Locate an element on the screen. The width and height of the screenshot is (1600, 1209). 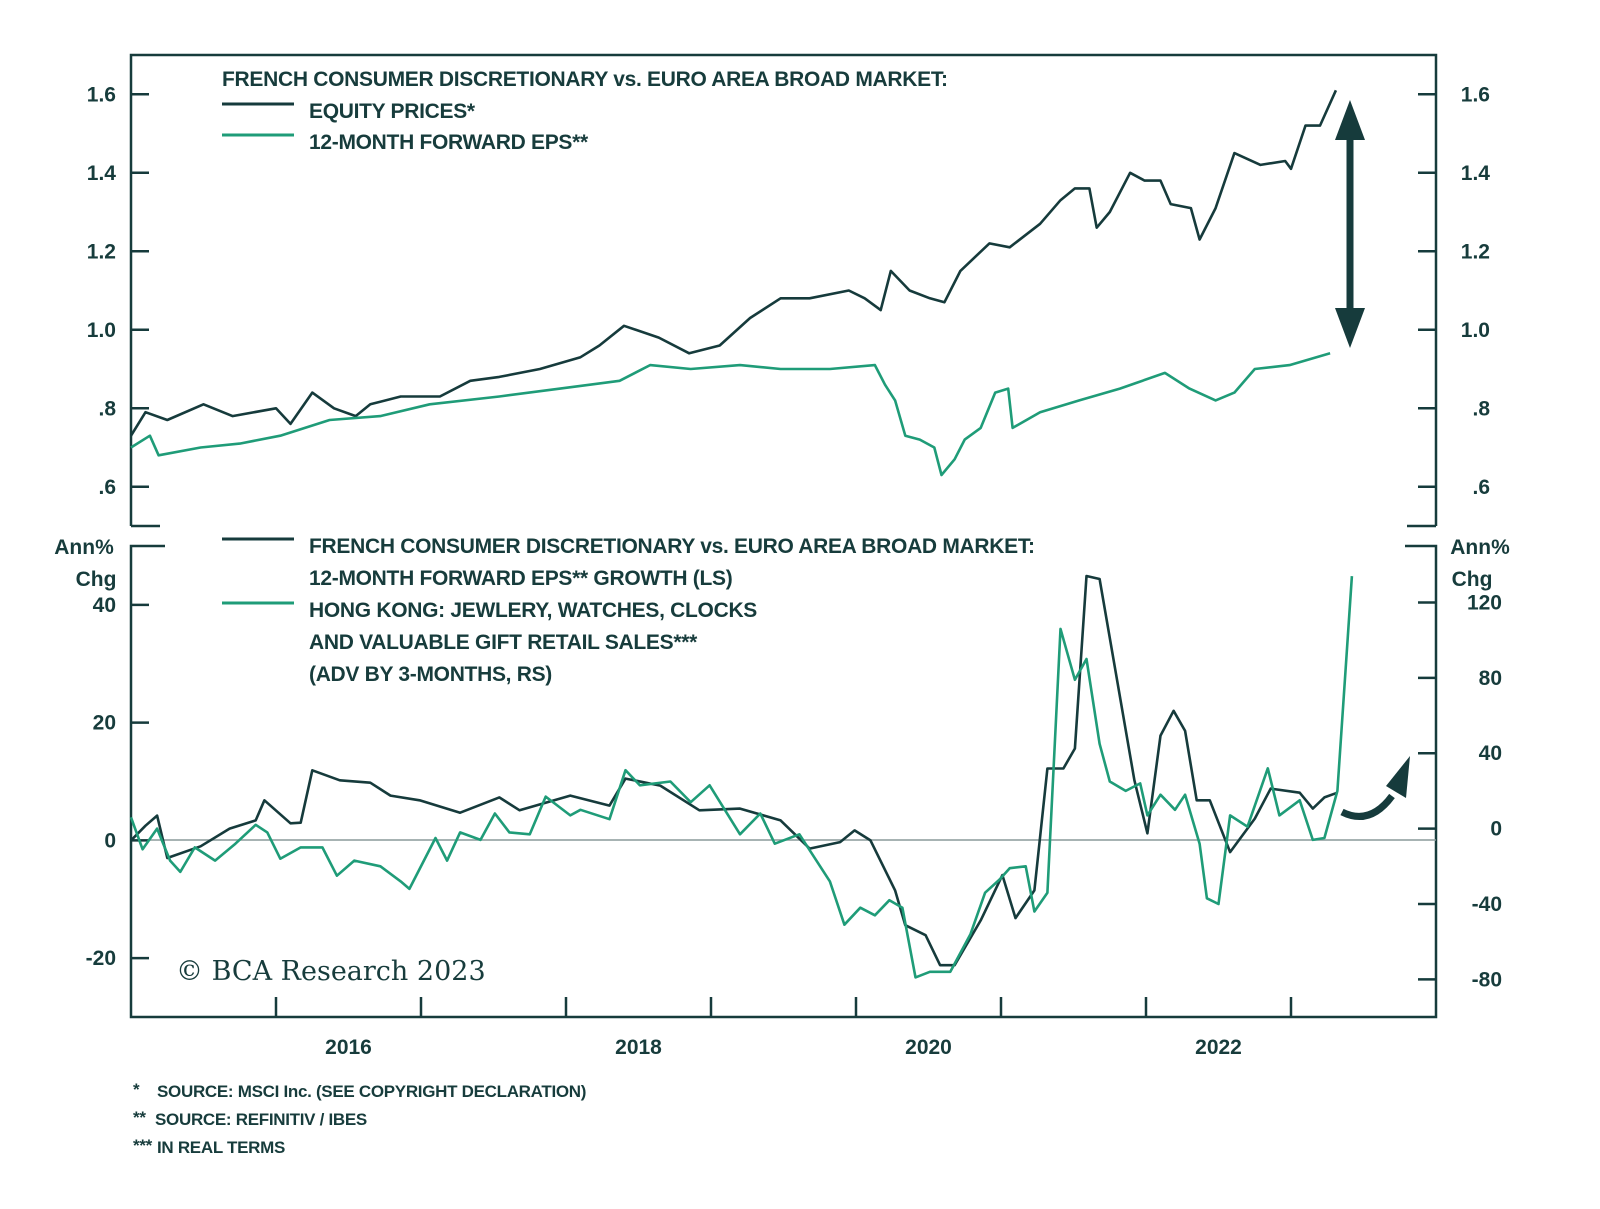
bottom-right-ytick-label: 80 is located at coordinates (1490, 678).